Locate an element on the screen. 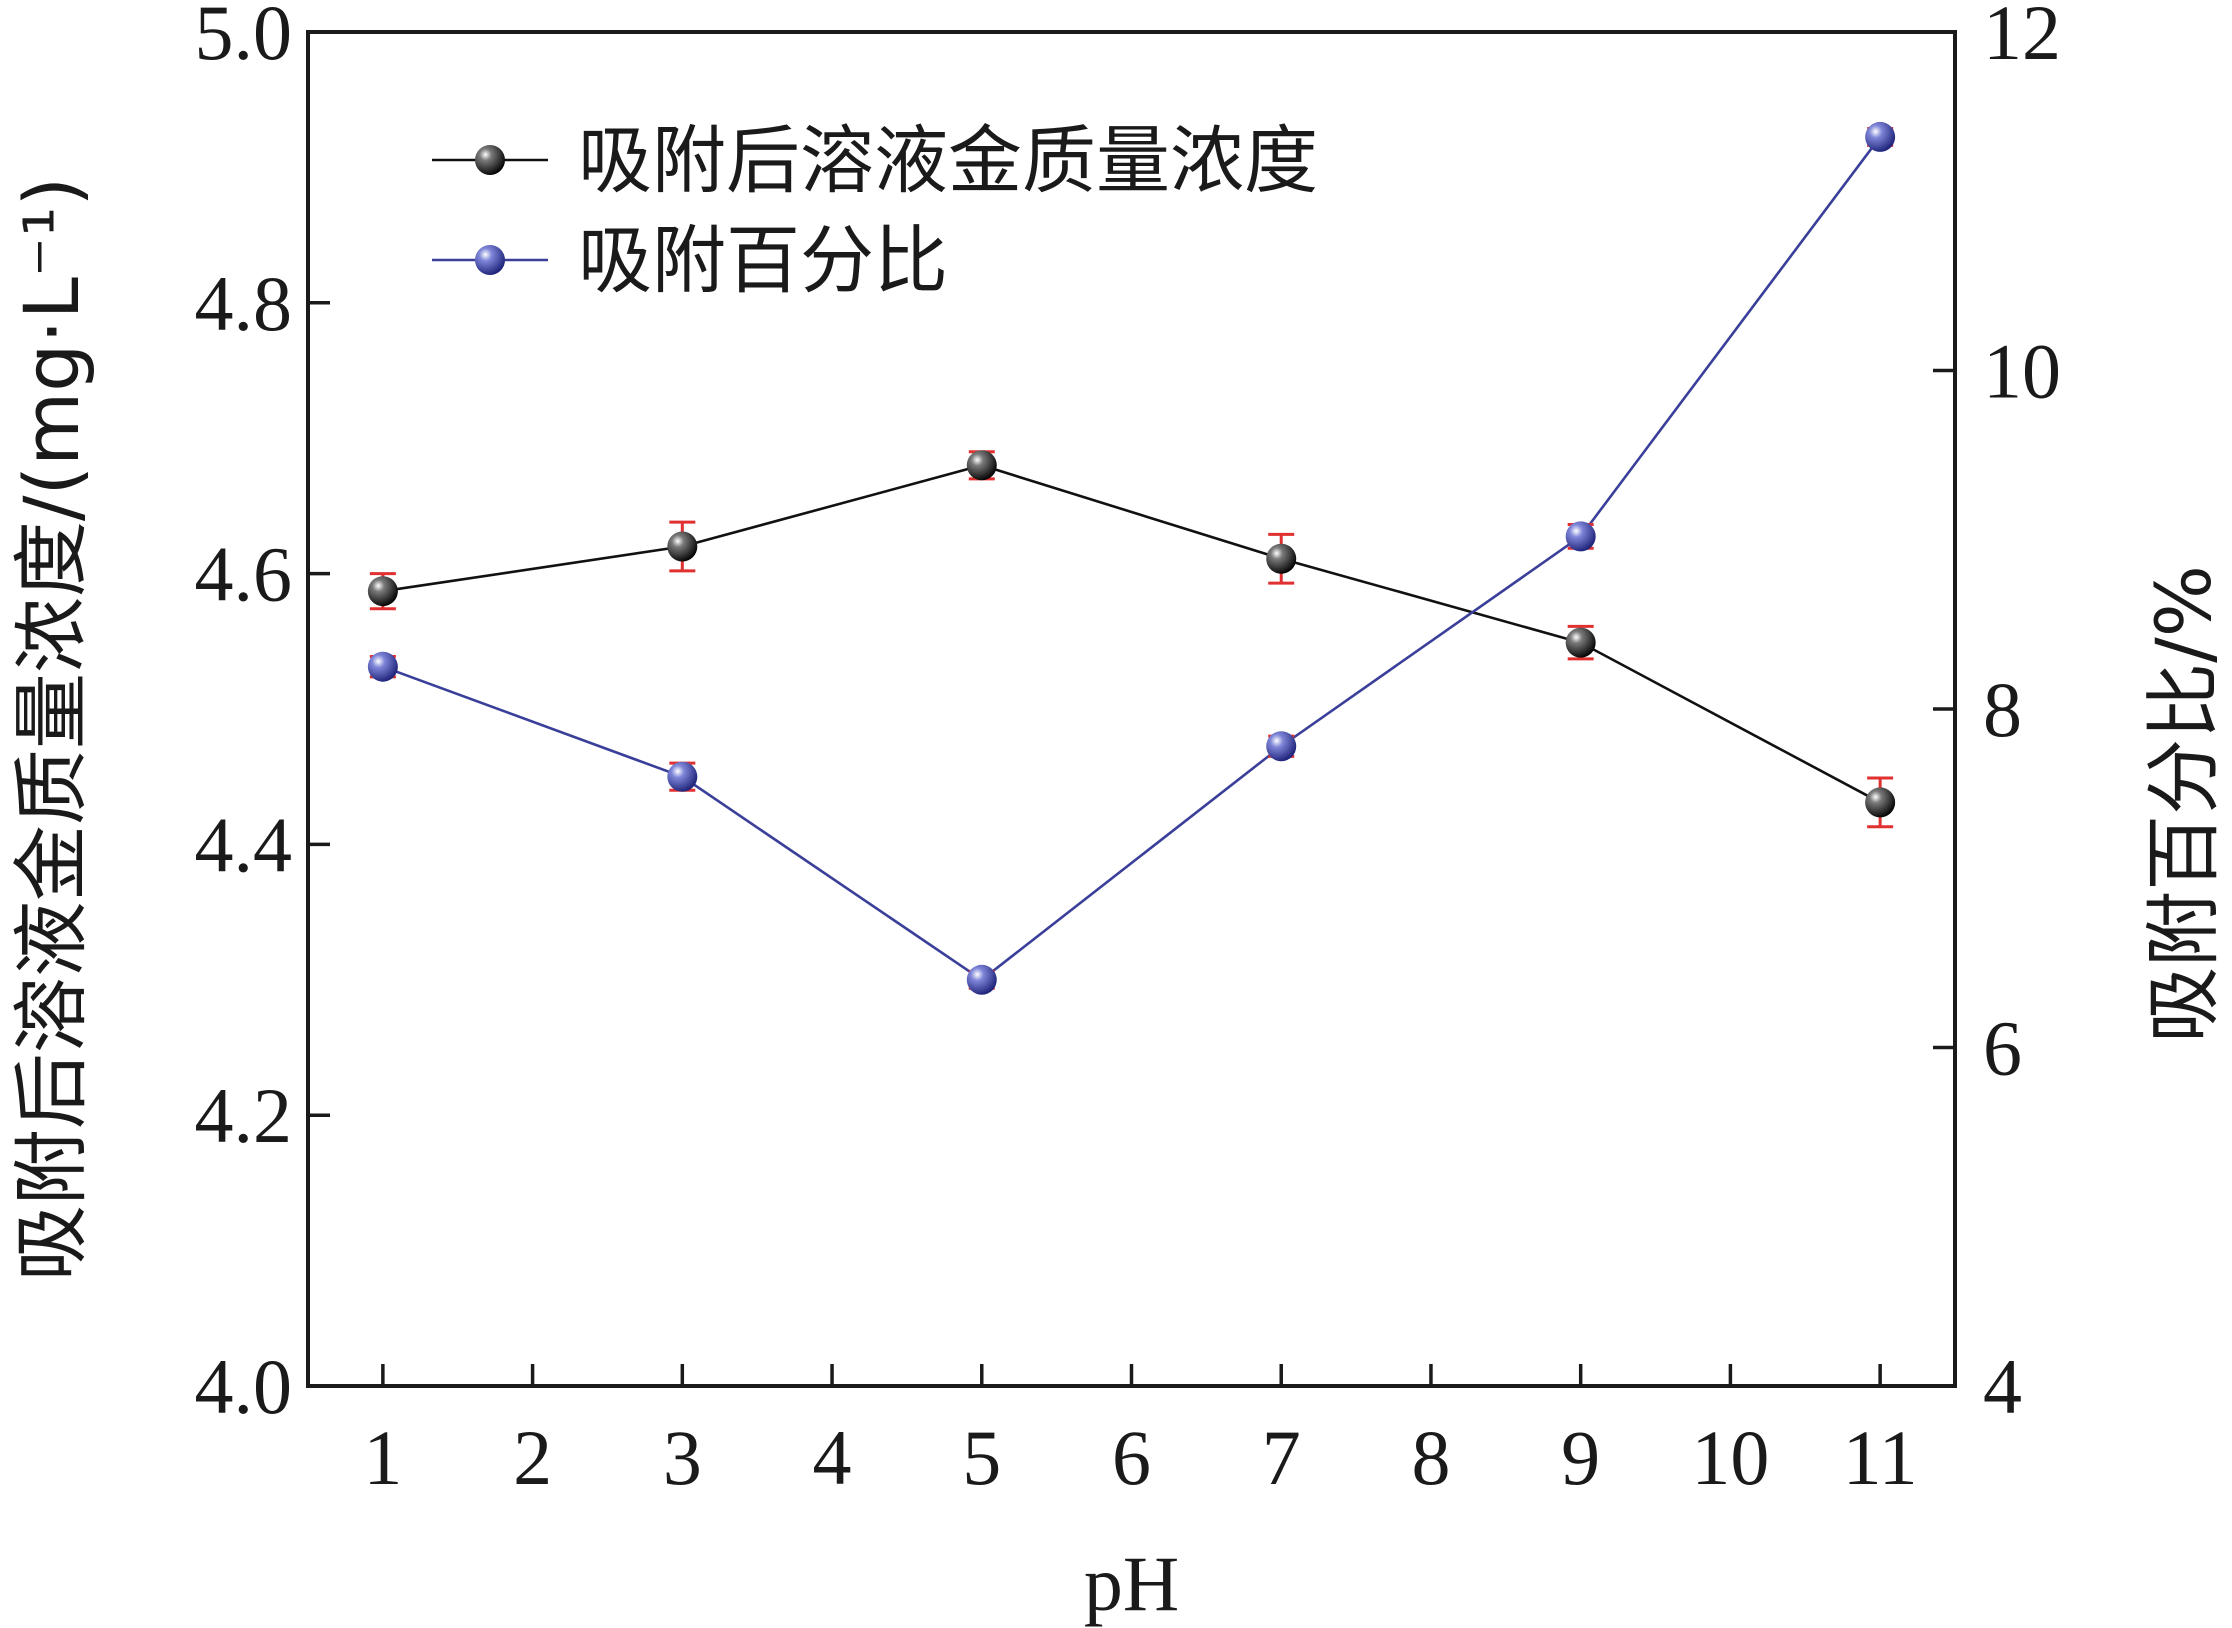 This screenshot has width=2232, height=1628. x-tick-label: 2 is located at coordinates (532, 1457).